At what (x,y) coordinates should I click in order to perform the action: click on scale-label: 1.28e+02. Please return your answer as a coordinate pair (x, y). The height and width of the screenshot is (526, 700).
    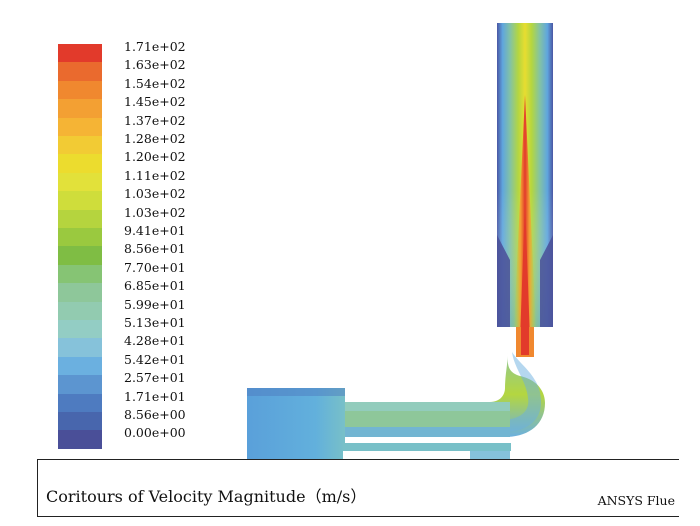
    Looking at the image, I should click on (155, 138).